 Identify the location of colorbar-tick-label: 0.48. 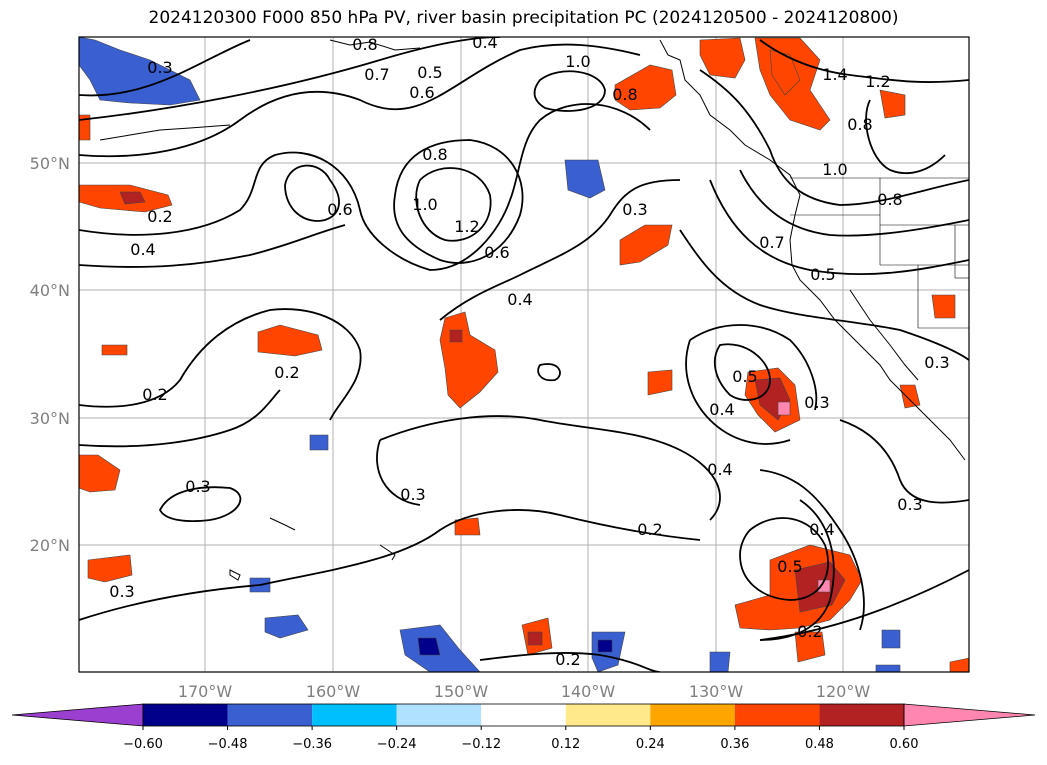
(819, 744).